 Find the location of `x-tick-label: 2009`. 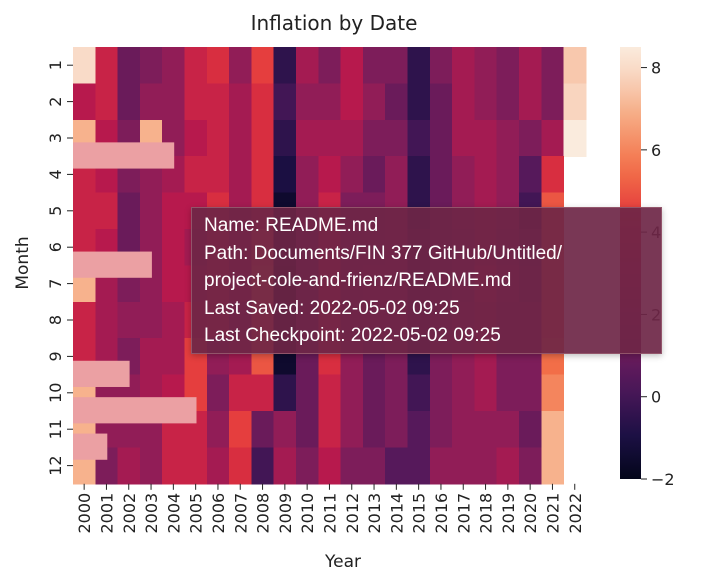

x-tick-label: 2009 is located at coordinates (285, 513).